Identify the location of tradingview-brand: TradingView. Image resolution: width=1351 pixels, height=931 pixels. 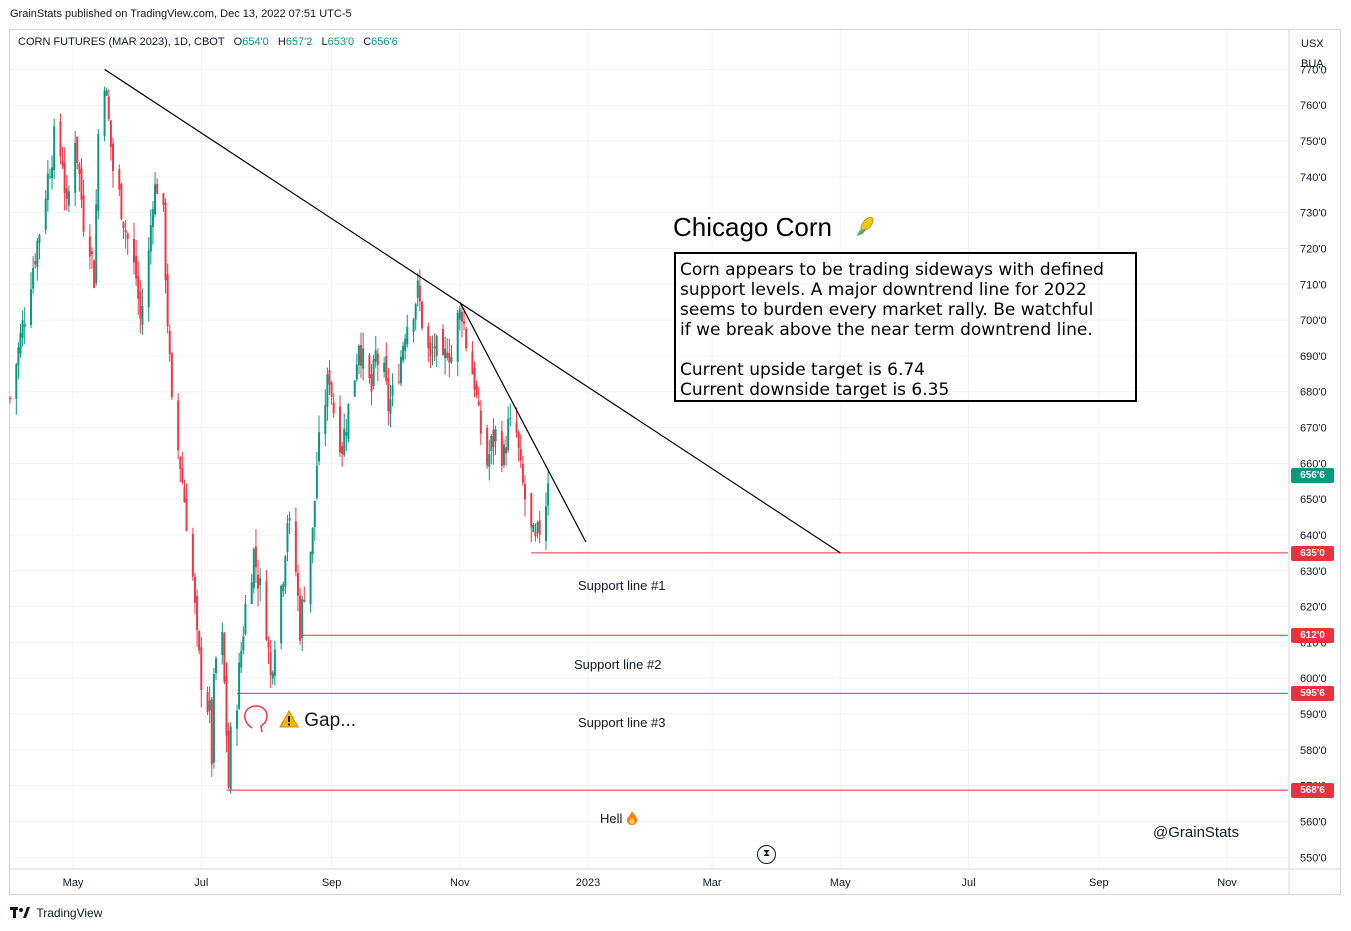
(56, 913).